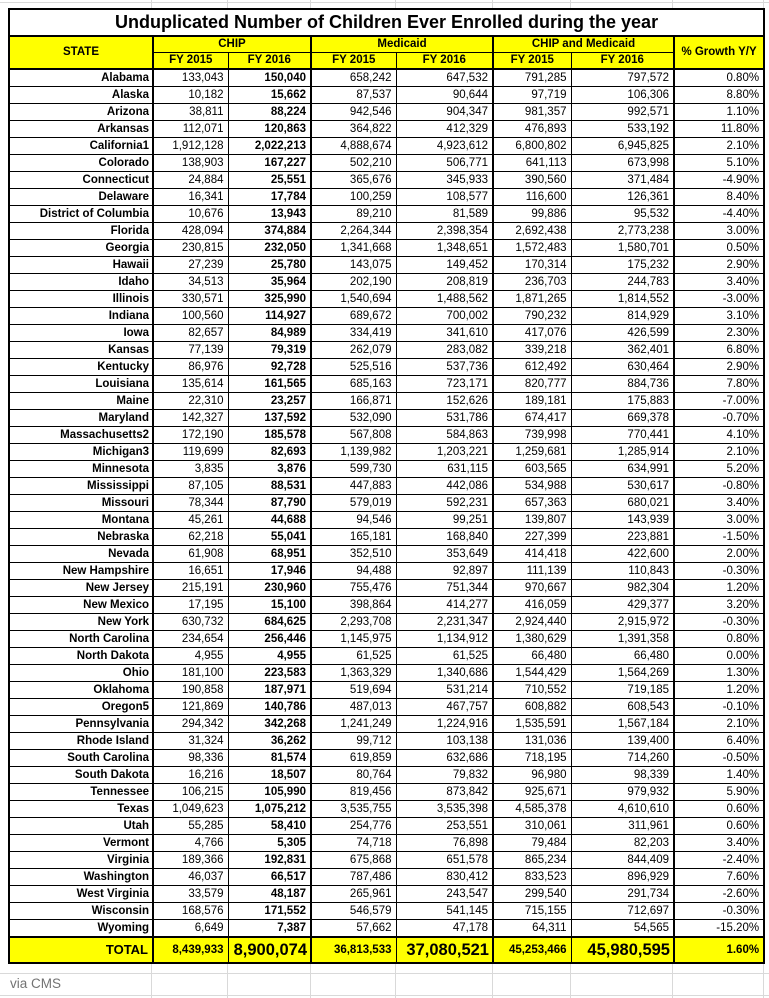 The height and width of the screenshot is (998, 769). What do you see at coordinates (353, 486) in the screenshot?
I see `medicaid-fy2015-cell: 447,883` at bounding box center [353, 486].